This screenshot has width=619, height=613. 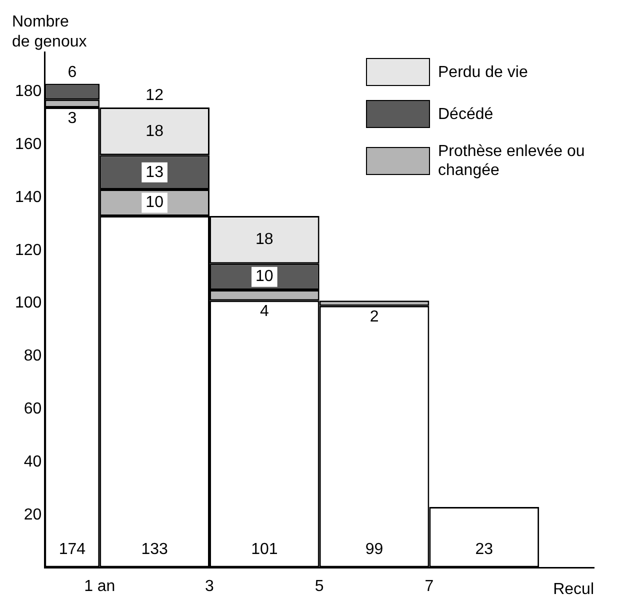 What do you see at coordinates (28, 91) in the screenshot?
I see `y-tick-label: 180` at bounding box center [28, 91].